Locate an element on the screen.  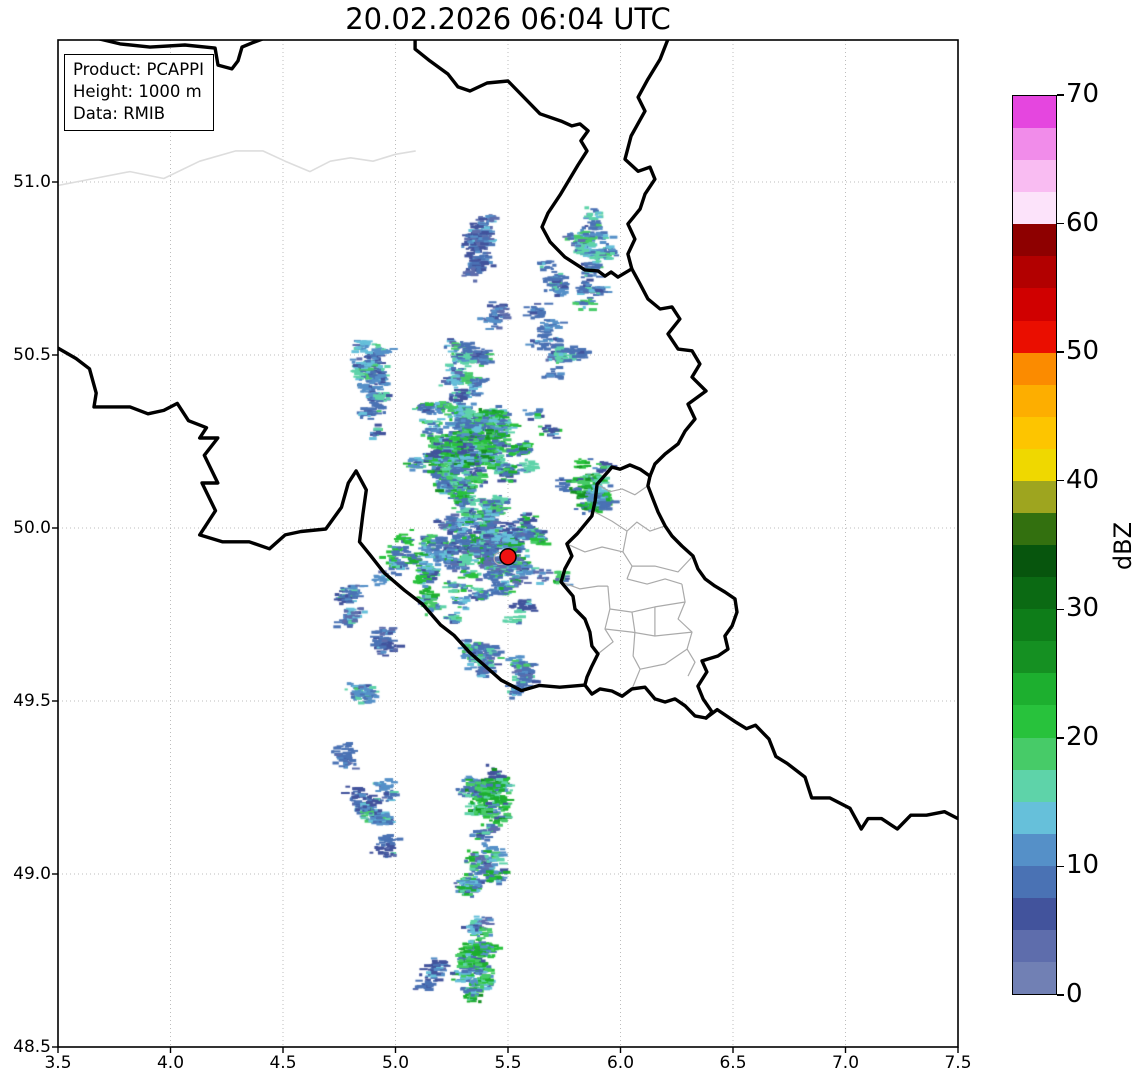
x-tick-label: 6.0 is located at coordinates (620, 1063).